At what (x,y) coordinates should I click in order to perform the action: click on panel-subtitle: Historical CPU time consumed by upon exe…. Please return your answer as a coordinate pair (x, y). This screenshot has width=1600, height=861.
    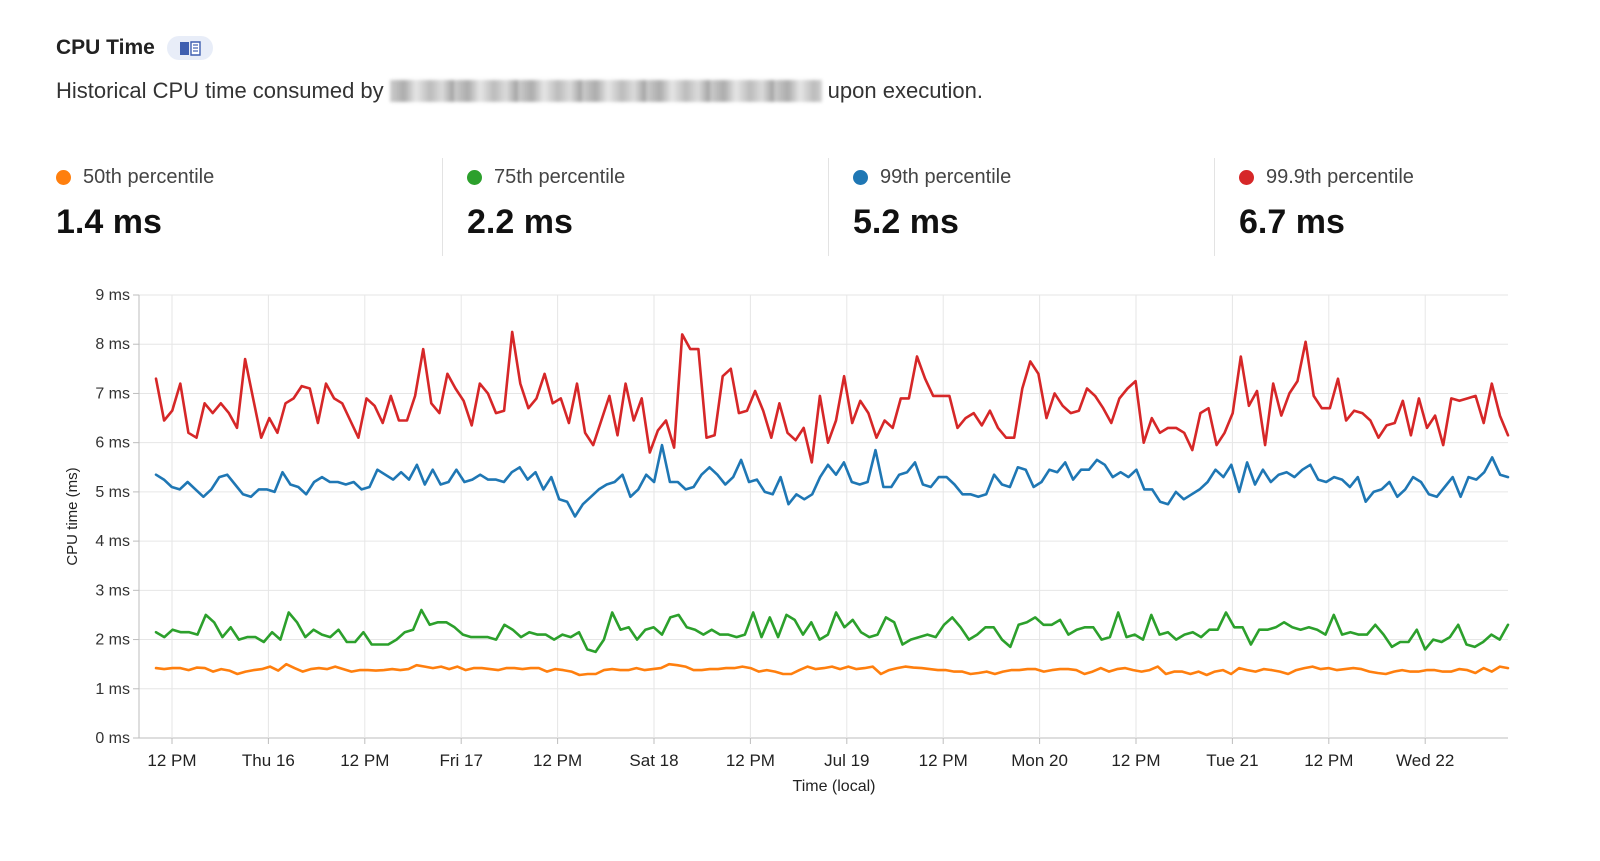
    Looking at the image, I should click on (519, 91).